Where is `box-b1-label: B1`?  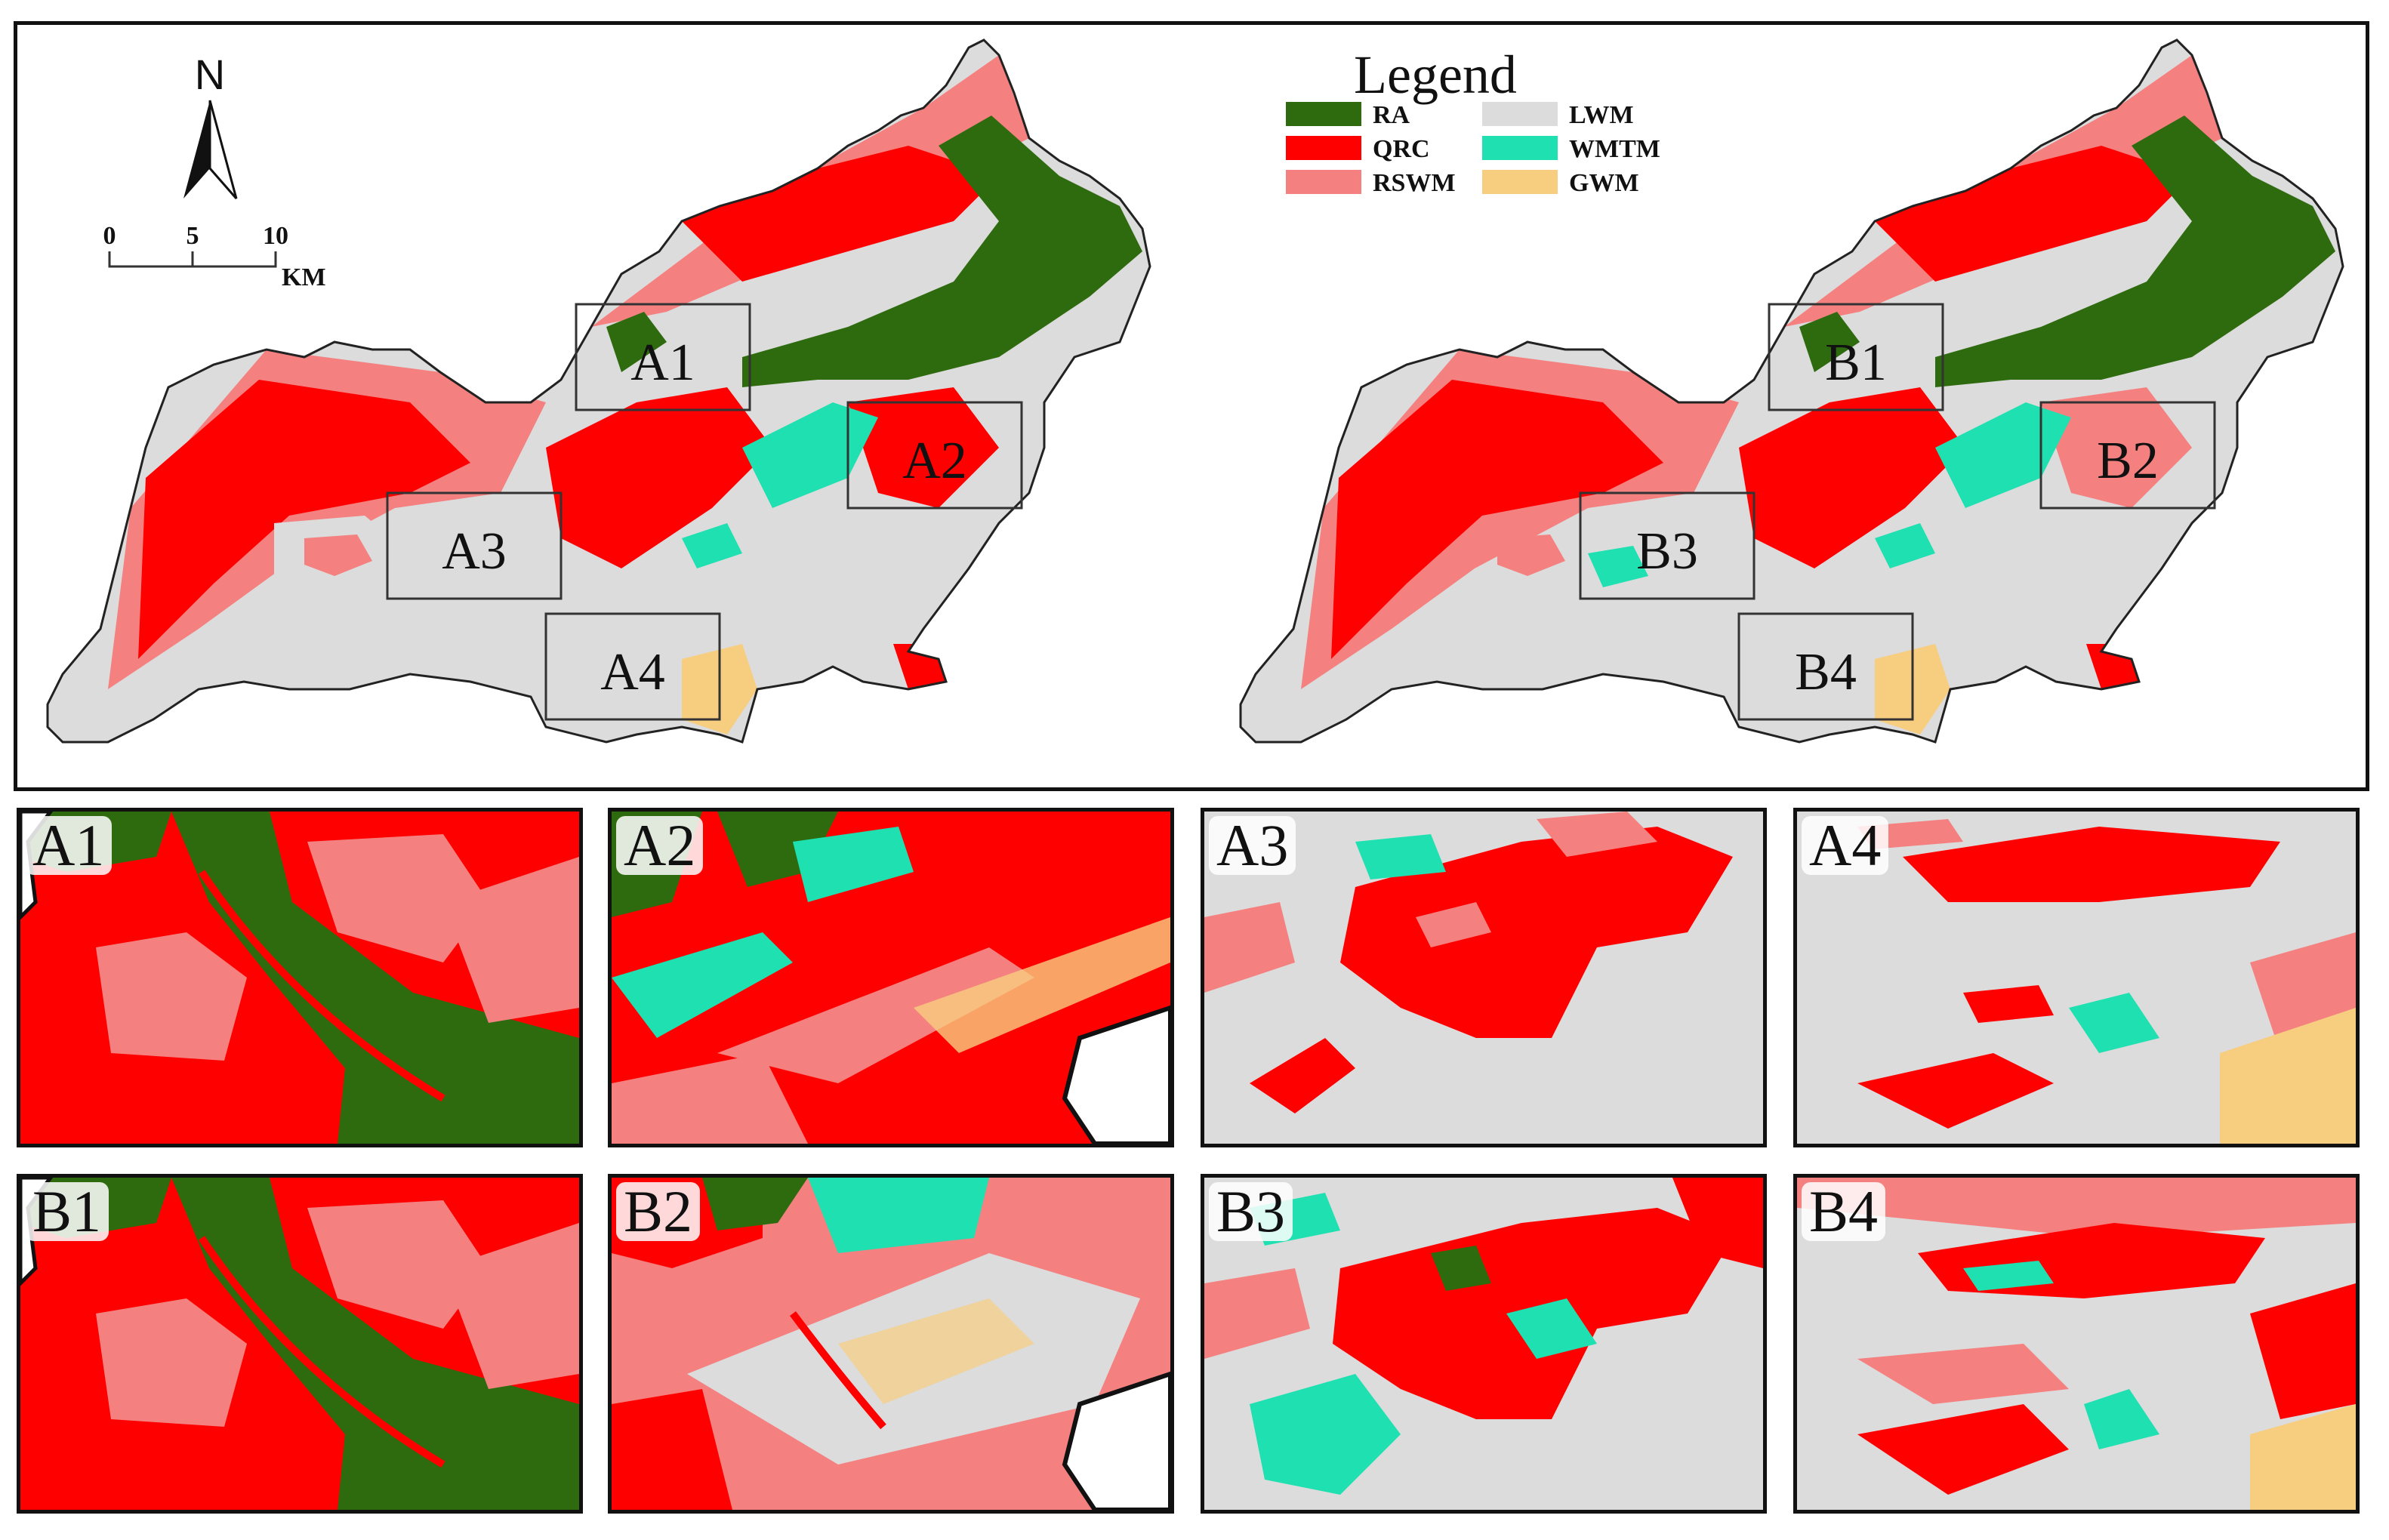
box-b1-label: B1 is located at coordinates (1856, 363).